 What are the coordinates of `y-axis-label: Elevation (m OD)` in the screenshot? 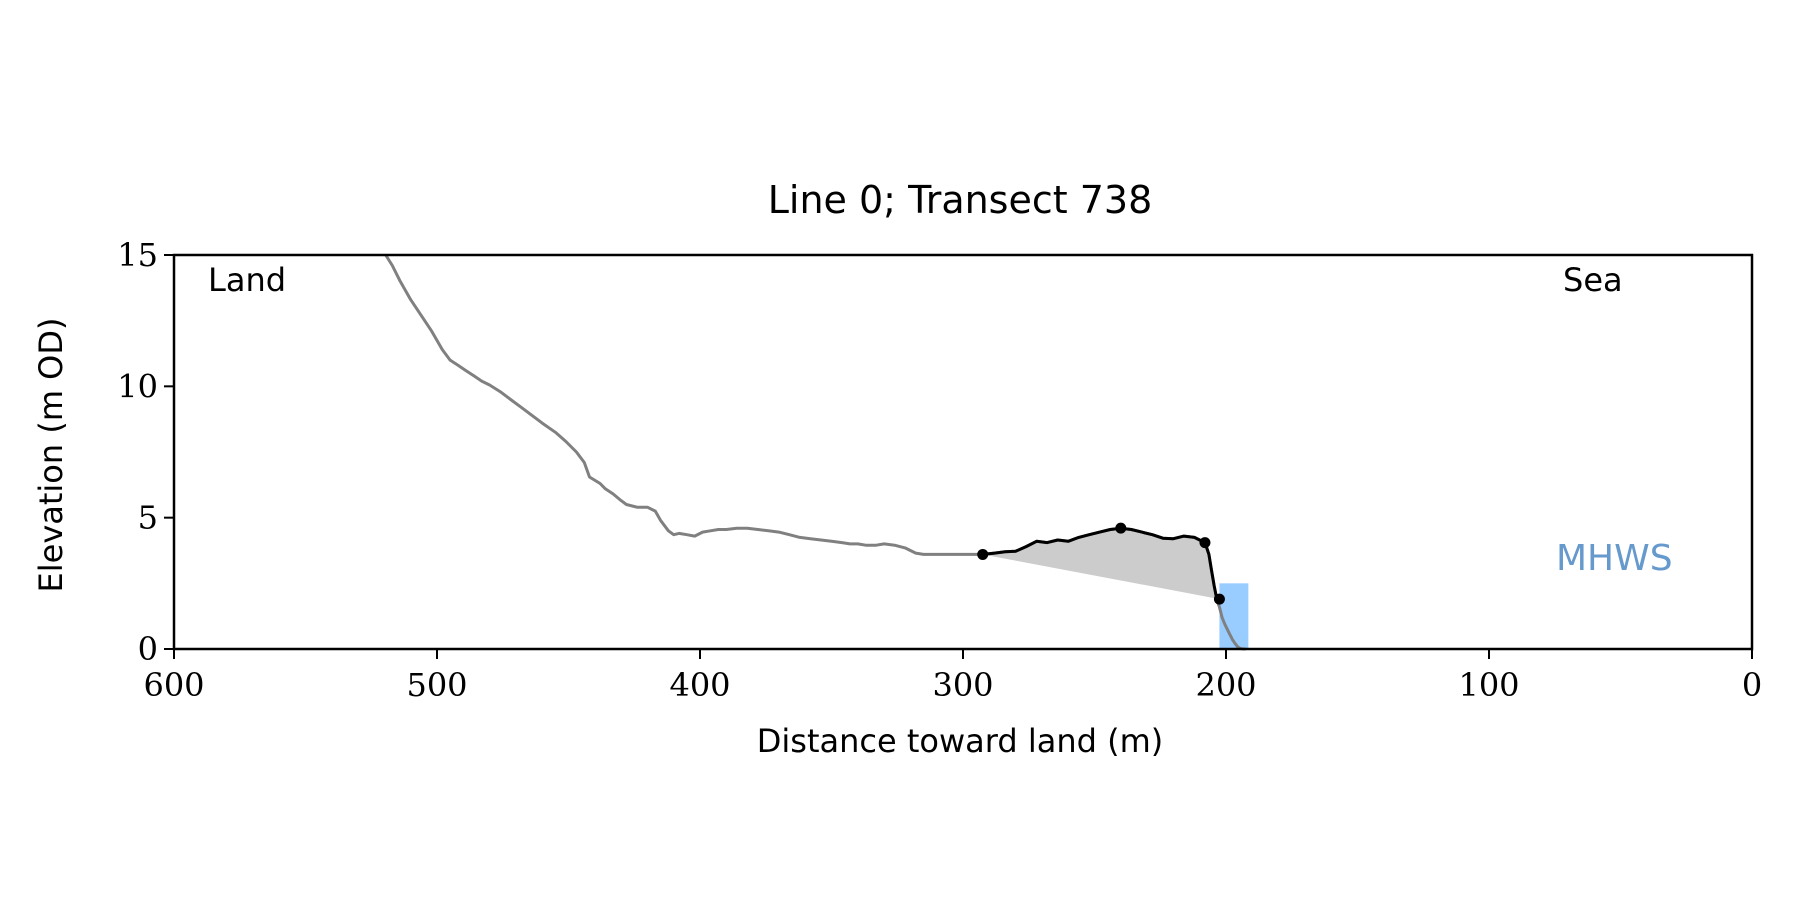 It's located at (51, 455).